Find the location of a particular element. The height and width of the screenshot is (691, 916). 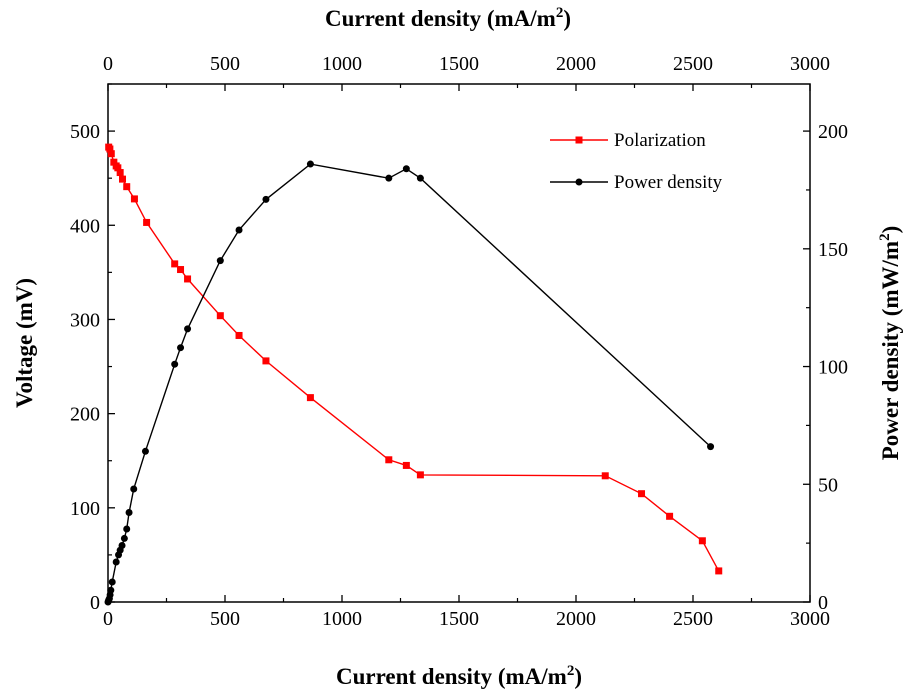

x-top-tick-label: 0 is located at coordinates (108, 64).